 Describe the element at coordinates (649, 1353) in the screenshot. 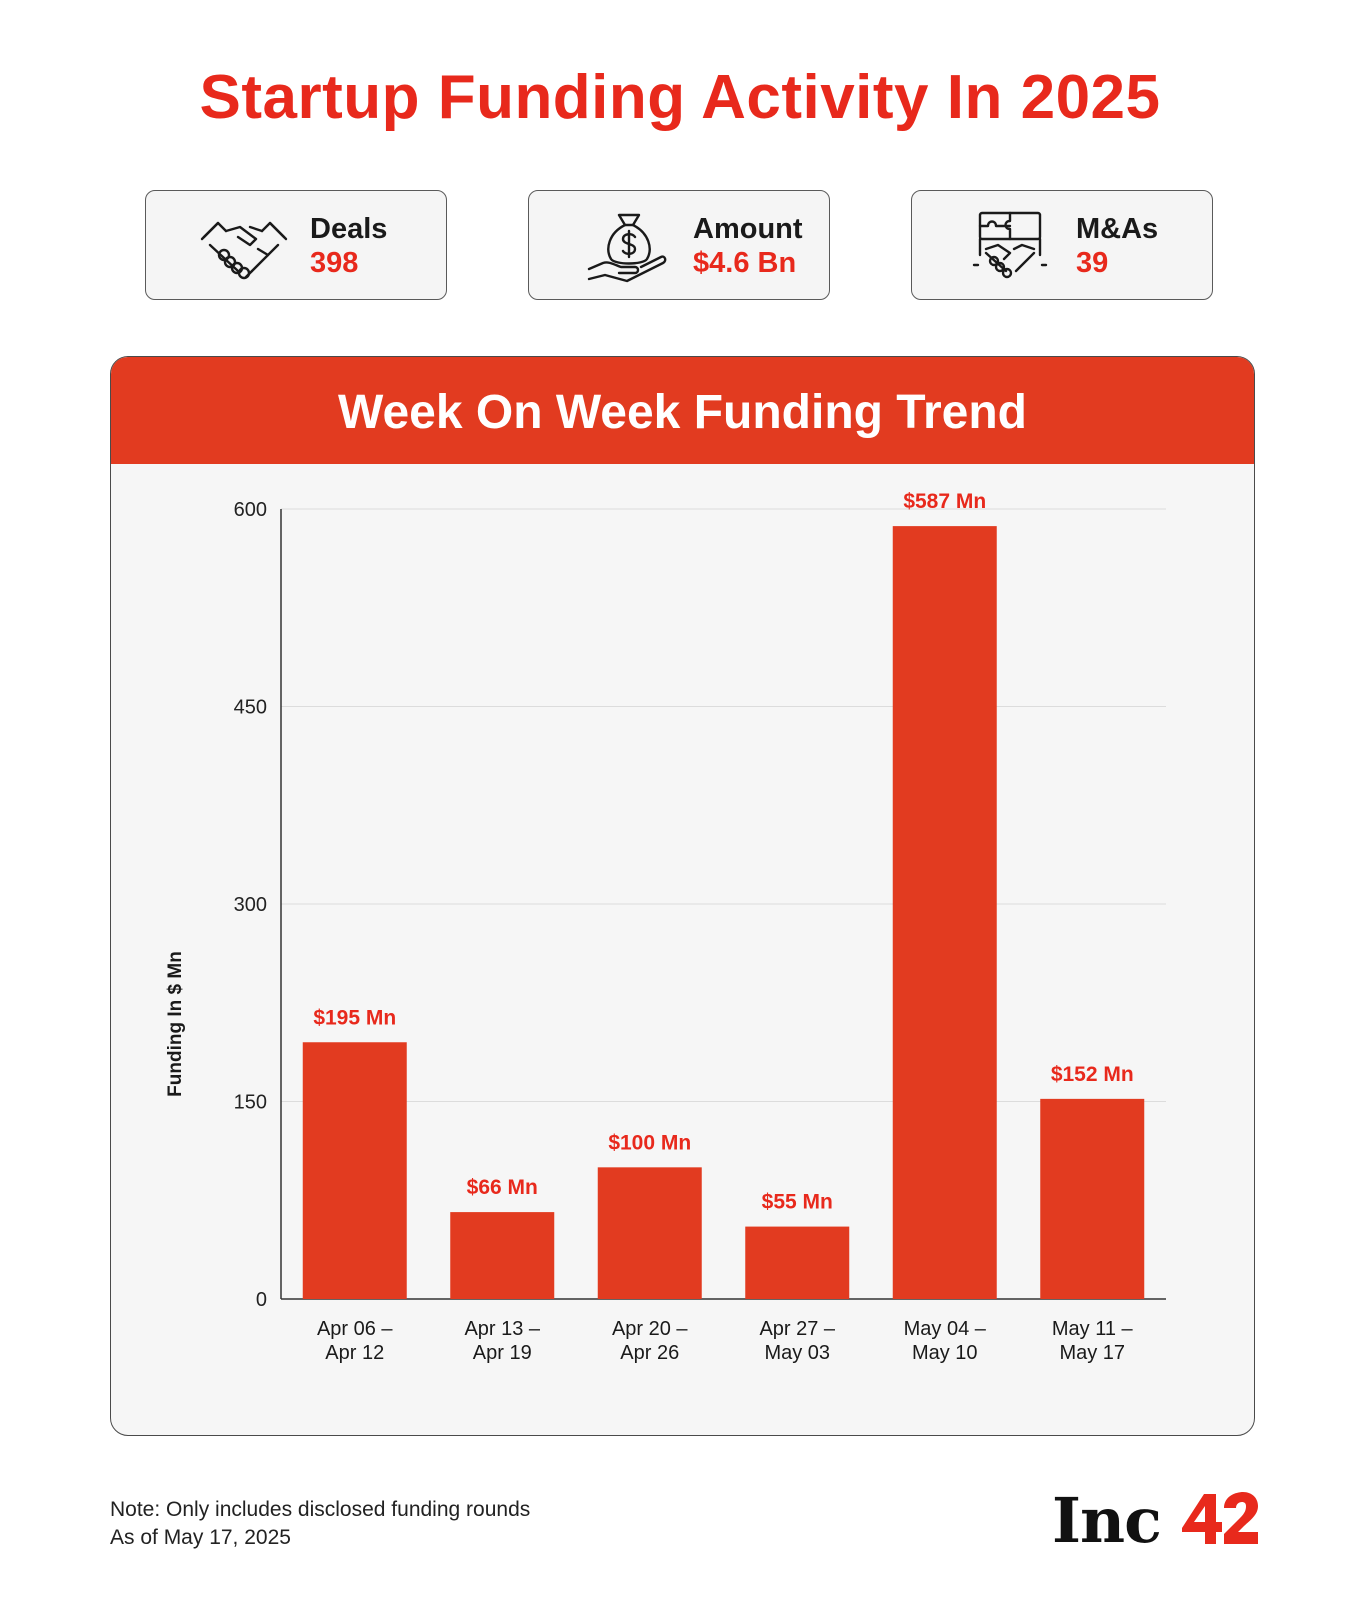

I see `x-tick-label: Apr 26` at that location.